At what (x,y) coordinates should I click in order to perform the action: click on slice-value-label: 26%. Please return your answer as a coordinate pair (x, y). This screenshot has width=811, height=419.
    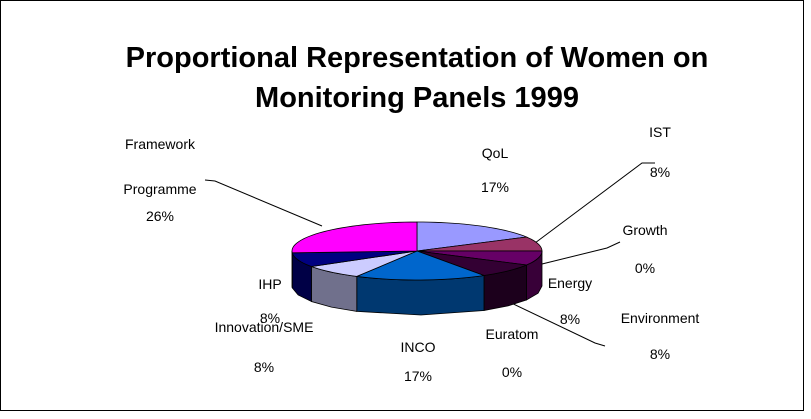
    Looking at the image, I should click on (160, 216).